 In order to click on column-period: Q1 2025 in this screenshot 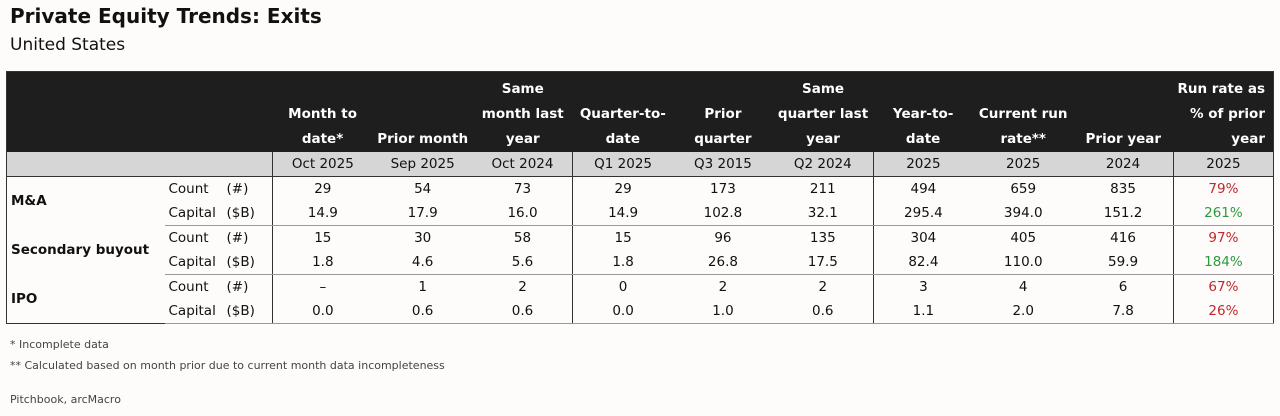, I will do `click(622, 164)`.